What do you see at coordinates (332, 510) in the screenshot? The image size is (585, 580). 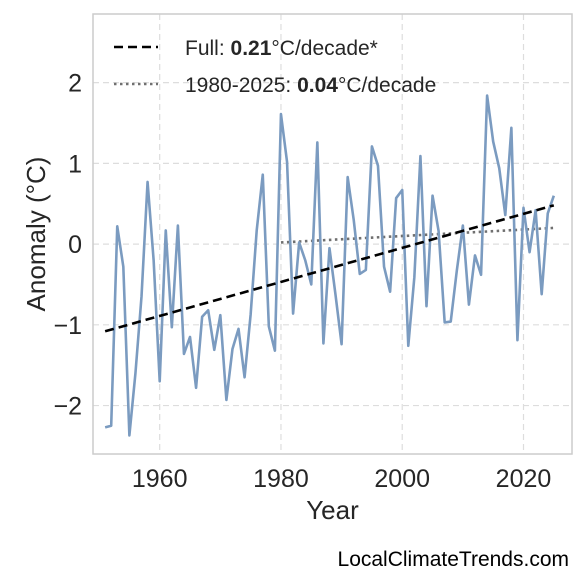 I see `x-axis-label: Year` at bounding box center [332, 510].